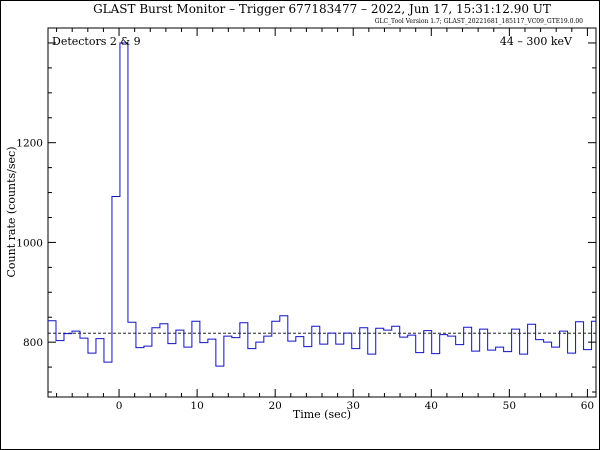  Describe the element at coordinates (509, 406) in the screenshot. I see `x-tick-label: 50` at that location.